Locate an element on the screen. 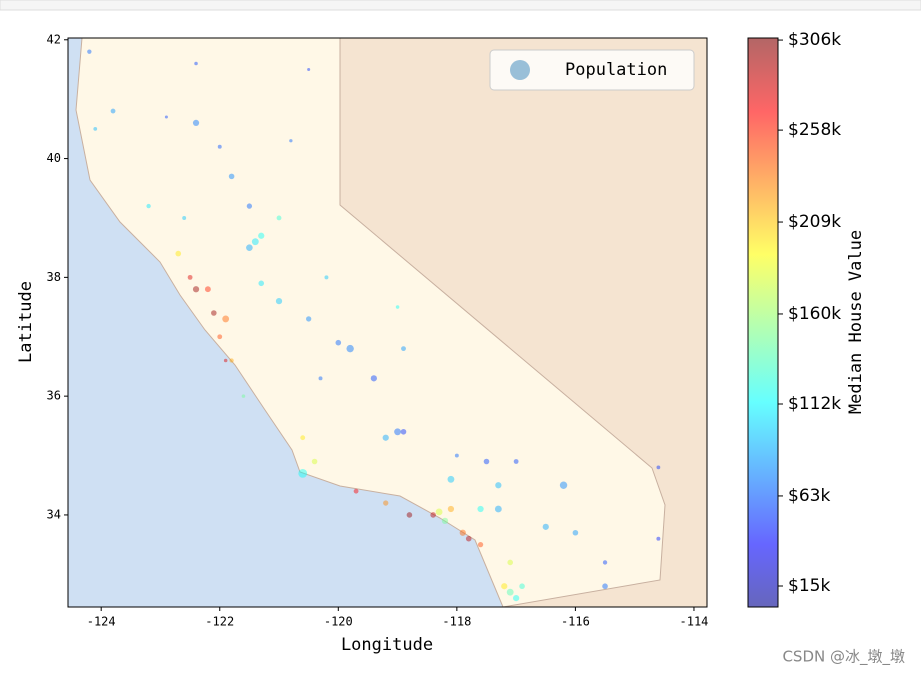  y-tick-label: 38 is located at coordinates (54, 277).